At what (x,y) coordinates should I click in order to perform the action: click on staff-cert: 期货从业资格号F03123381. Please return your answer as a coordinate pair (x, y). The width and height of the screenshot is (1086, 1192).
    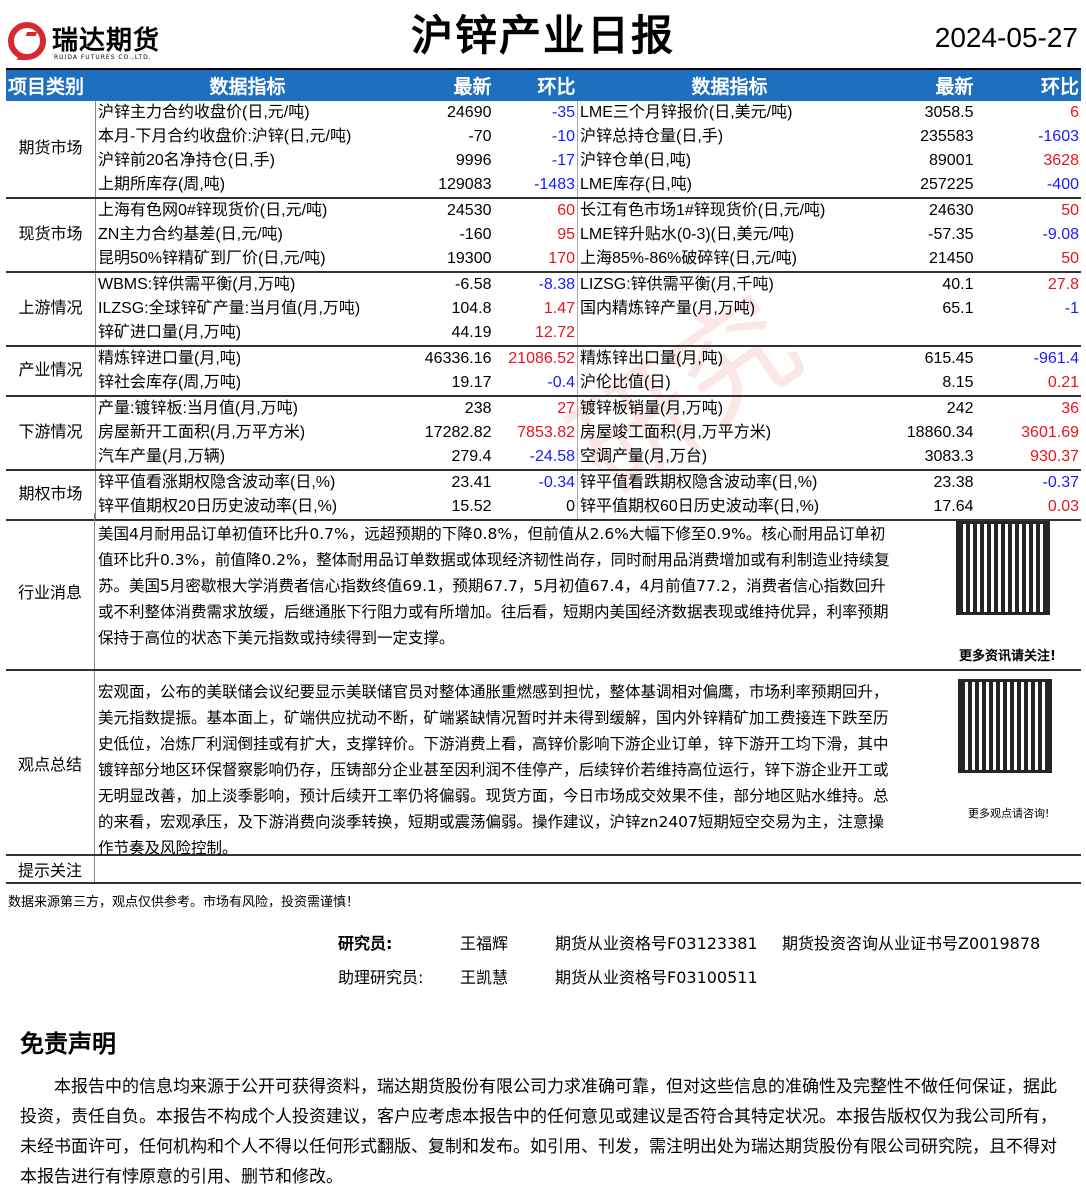
    Looking at the image, I should click on (656, 943).